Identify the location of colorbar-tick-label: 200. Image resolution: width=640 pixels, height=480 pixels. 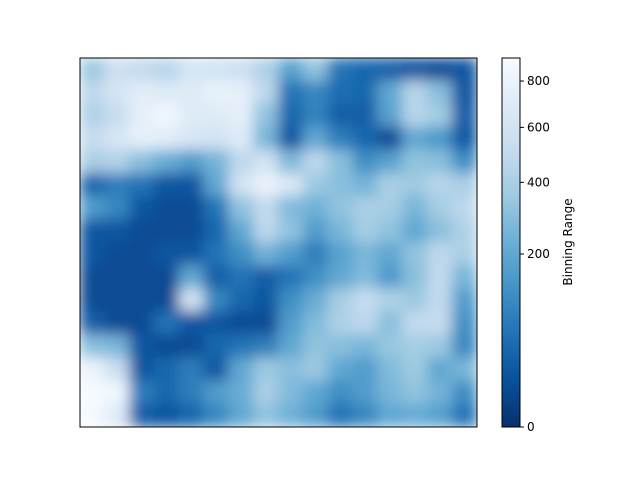
(538, 254).